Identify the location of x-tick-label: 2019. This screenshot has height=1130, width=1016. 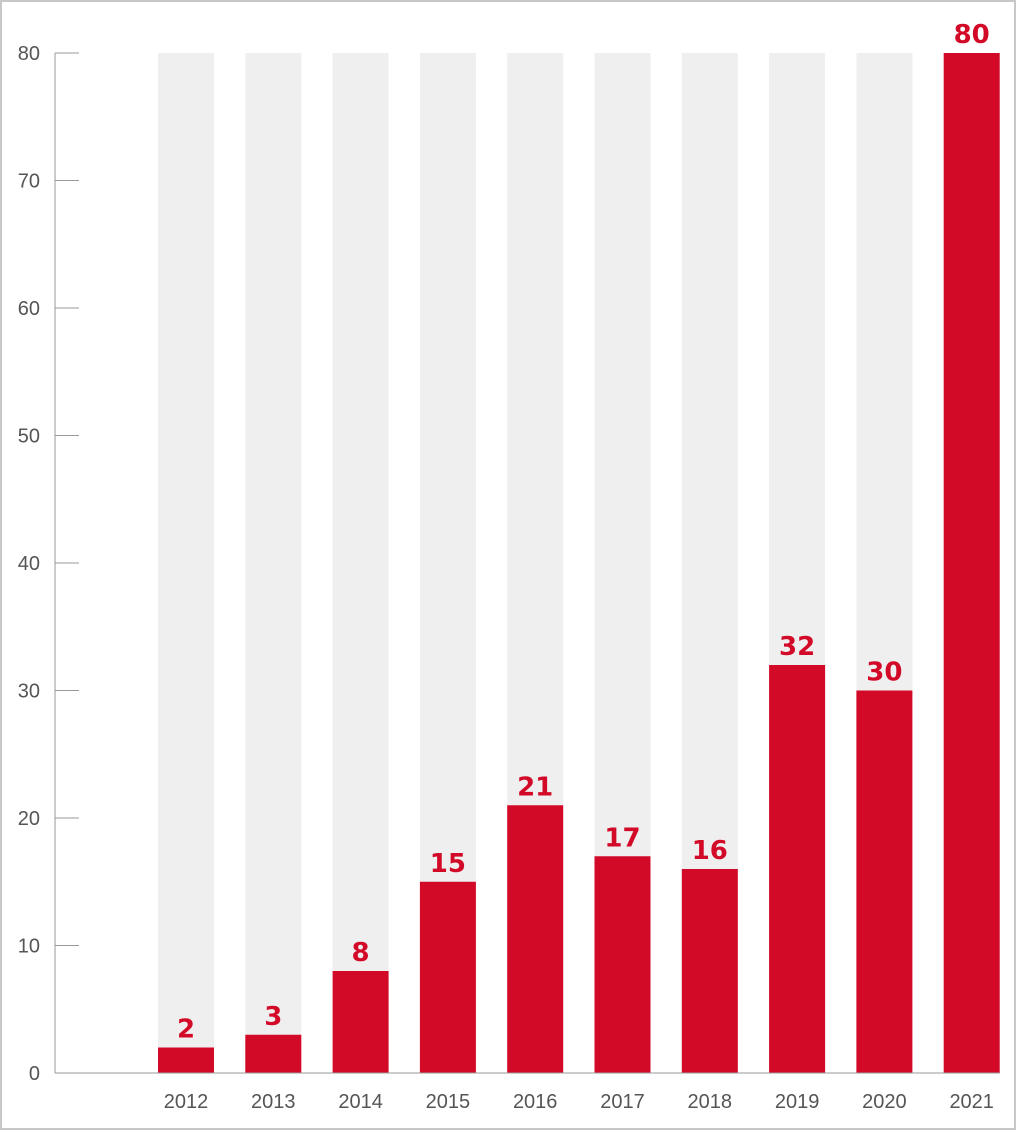
(797, 1102).